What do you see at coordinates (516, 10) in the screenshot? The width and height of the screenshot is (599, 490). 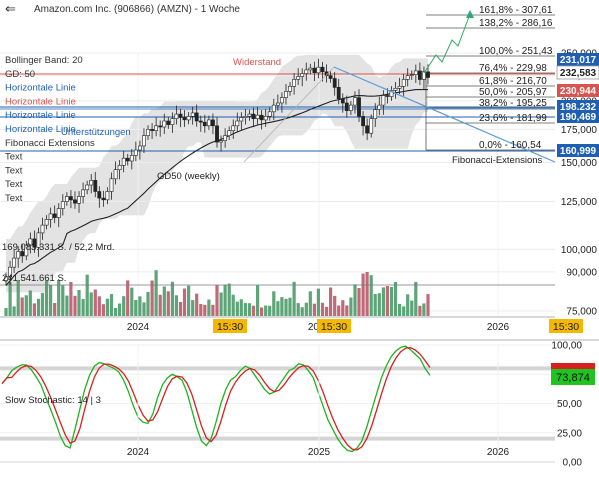 I see `fib-level-label: 161,8% - 307,61` at bounding box center [516, 10].